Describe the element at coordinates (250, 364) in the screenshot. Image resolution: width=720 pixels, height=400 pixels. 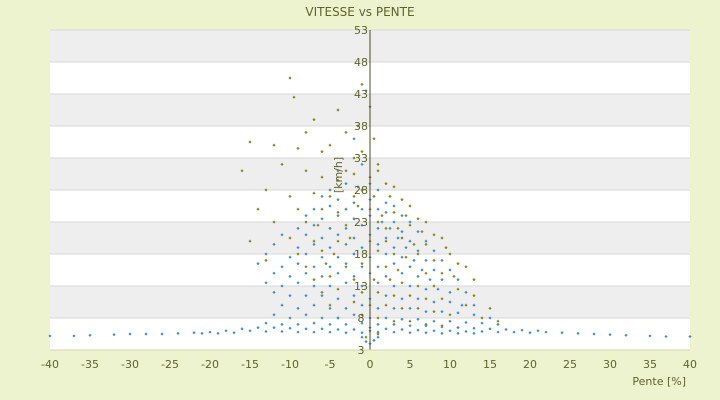
I see `x-tick-label: -15` at that location.